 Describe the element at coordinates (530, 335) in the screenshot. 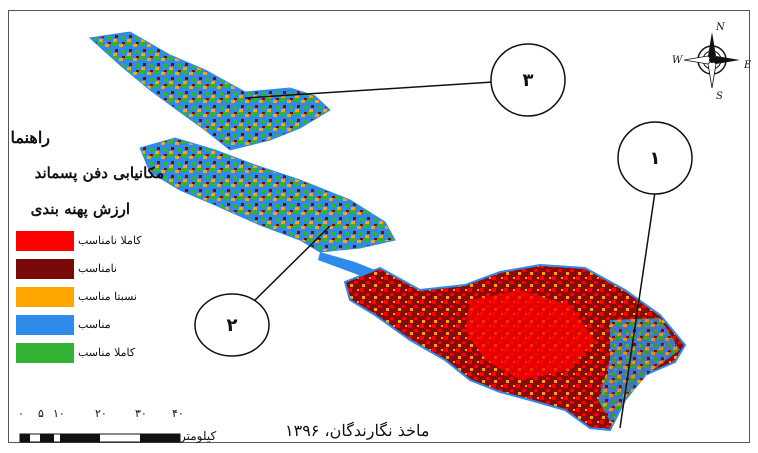

I see `region-1-core` at that location.